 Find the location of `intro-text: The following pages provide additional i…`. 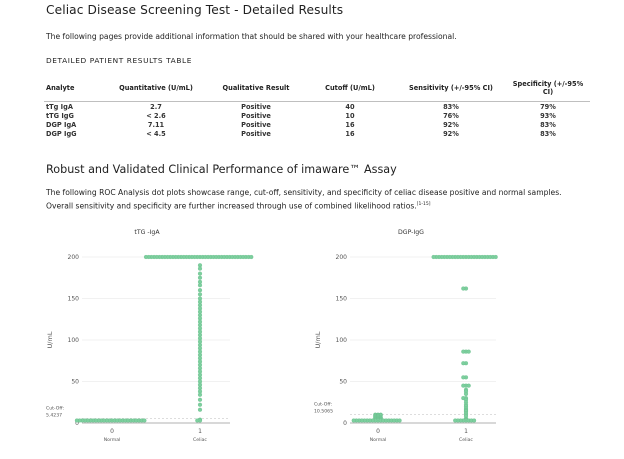

intro-text: The following pages provide additional i… is located at coordinates (251, 36).